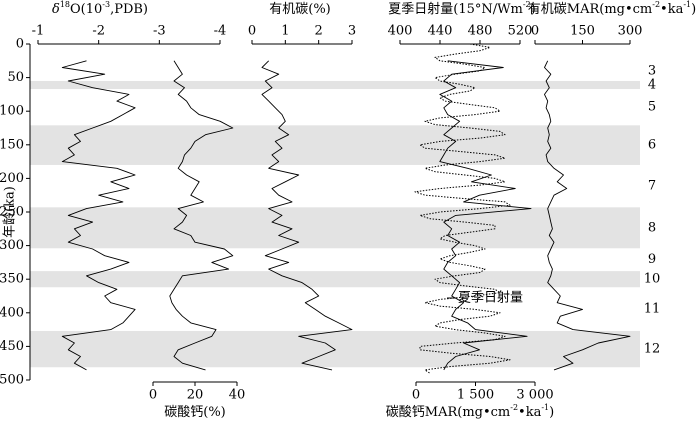 The height and width of the screenshot is (423, 700). What do you see at coordinates (15, 77) in the screenshot?
I see `y-tick-label: 50` at bounding box center [15, 77].